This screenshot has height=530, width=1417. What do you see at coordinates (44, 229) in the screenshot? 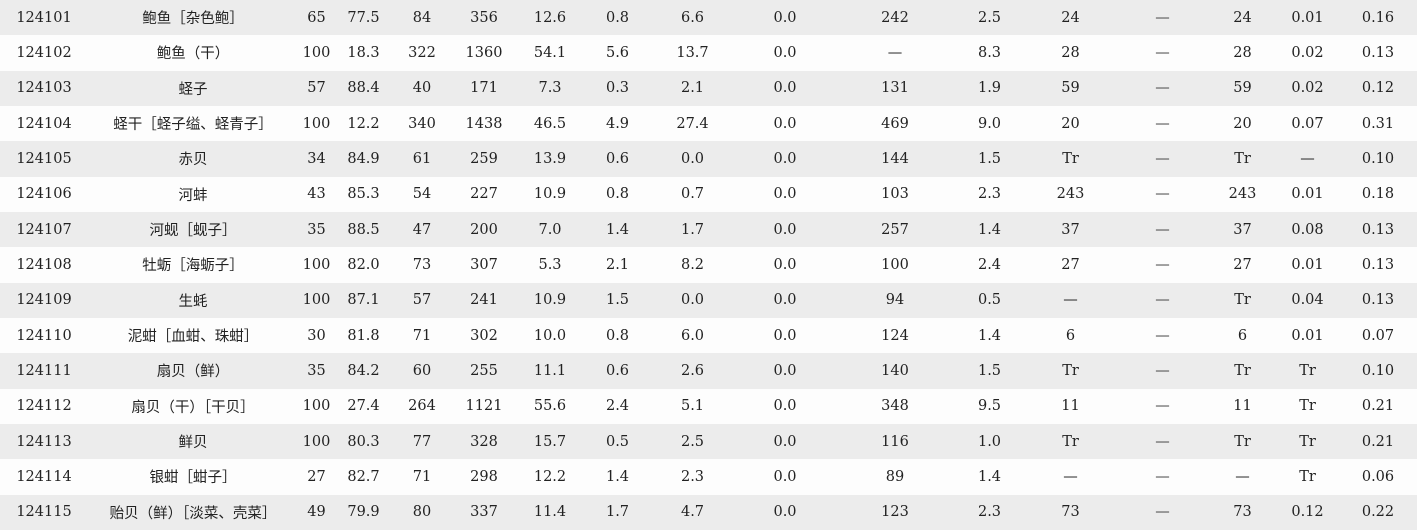
I see `cell-code: 124107` at bounding box center [44, 229].